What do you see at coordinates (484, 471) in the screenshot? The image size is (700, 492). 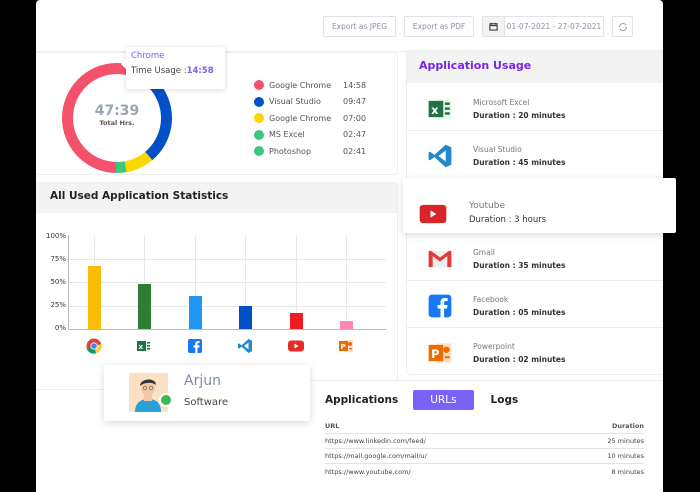 I see `table-row: https://www.youtube.com/ 8 minutes` at bounding box center [484, 471].